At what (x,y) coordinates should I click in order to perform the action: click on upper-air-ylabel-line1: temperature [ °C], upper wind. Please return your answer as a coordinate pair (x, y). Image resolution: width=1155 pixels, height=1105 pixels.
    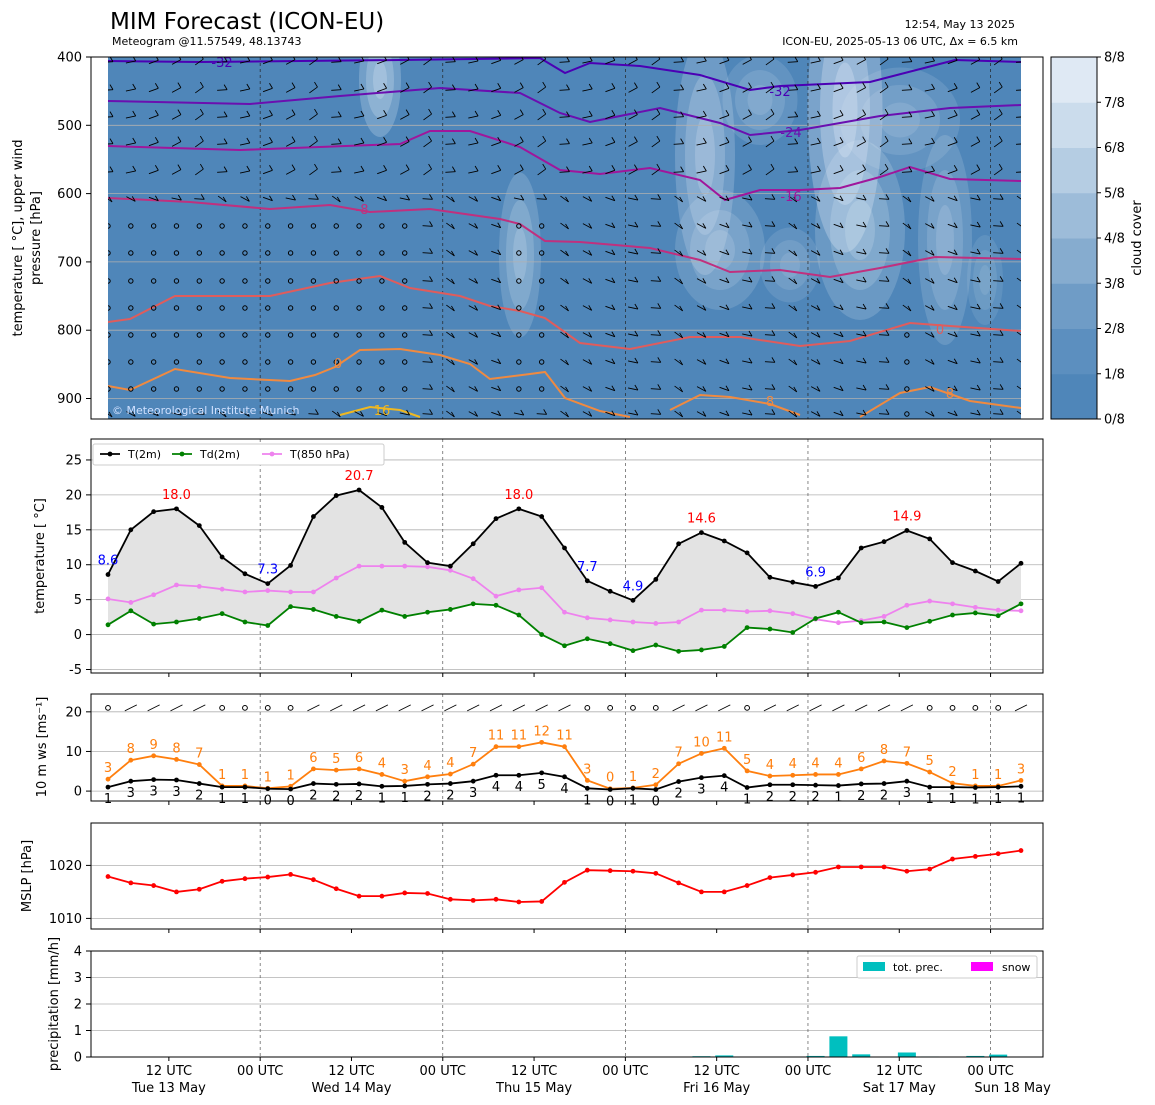
    Looking at the image, I should click on (18, 238).